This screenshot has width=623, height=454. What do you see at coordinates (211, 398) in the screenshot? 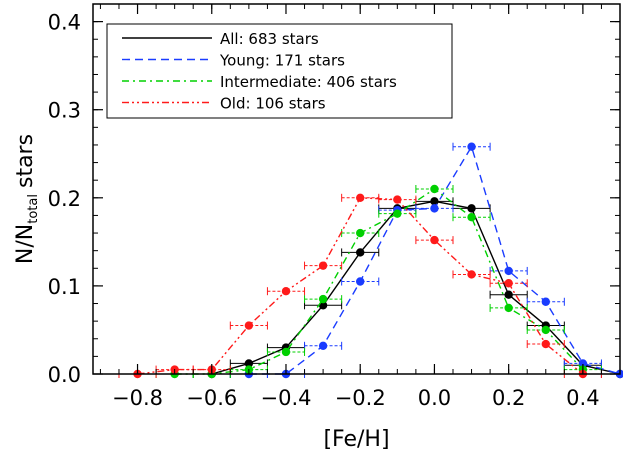
I see `x-tick-label: −0.6` at bounding box center [211, 398].